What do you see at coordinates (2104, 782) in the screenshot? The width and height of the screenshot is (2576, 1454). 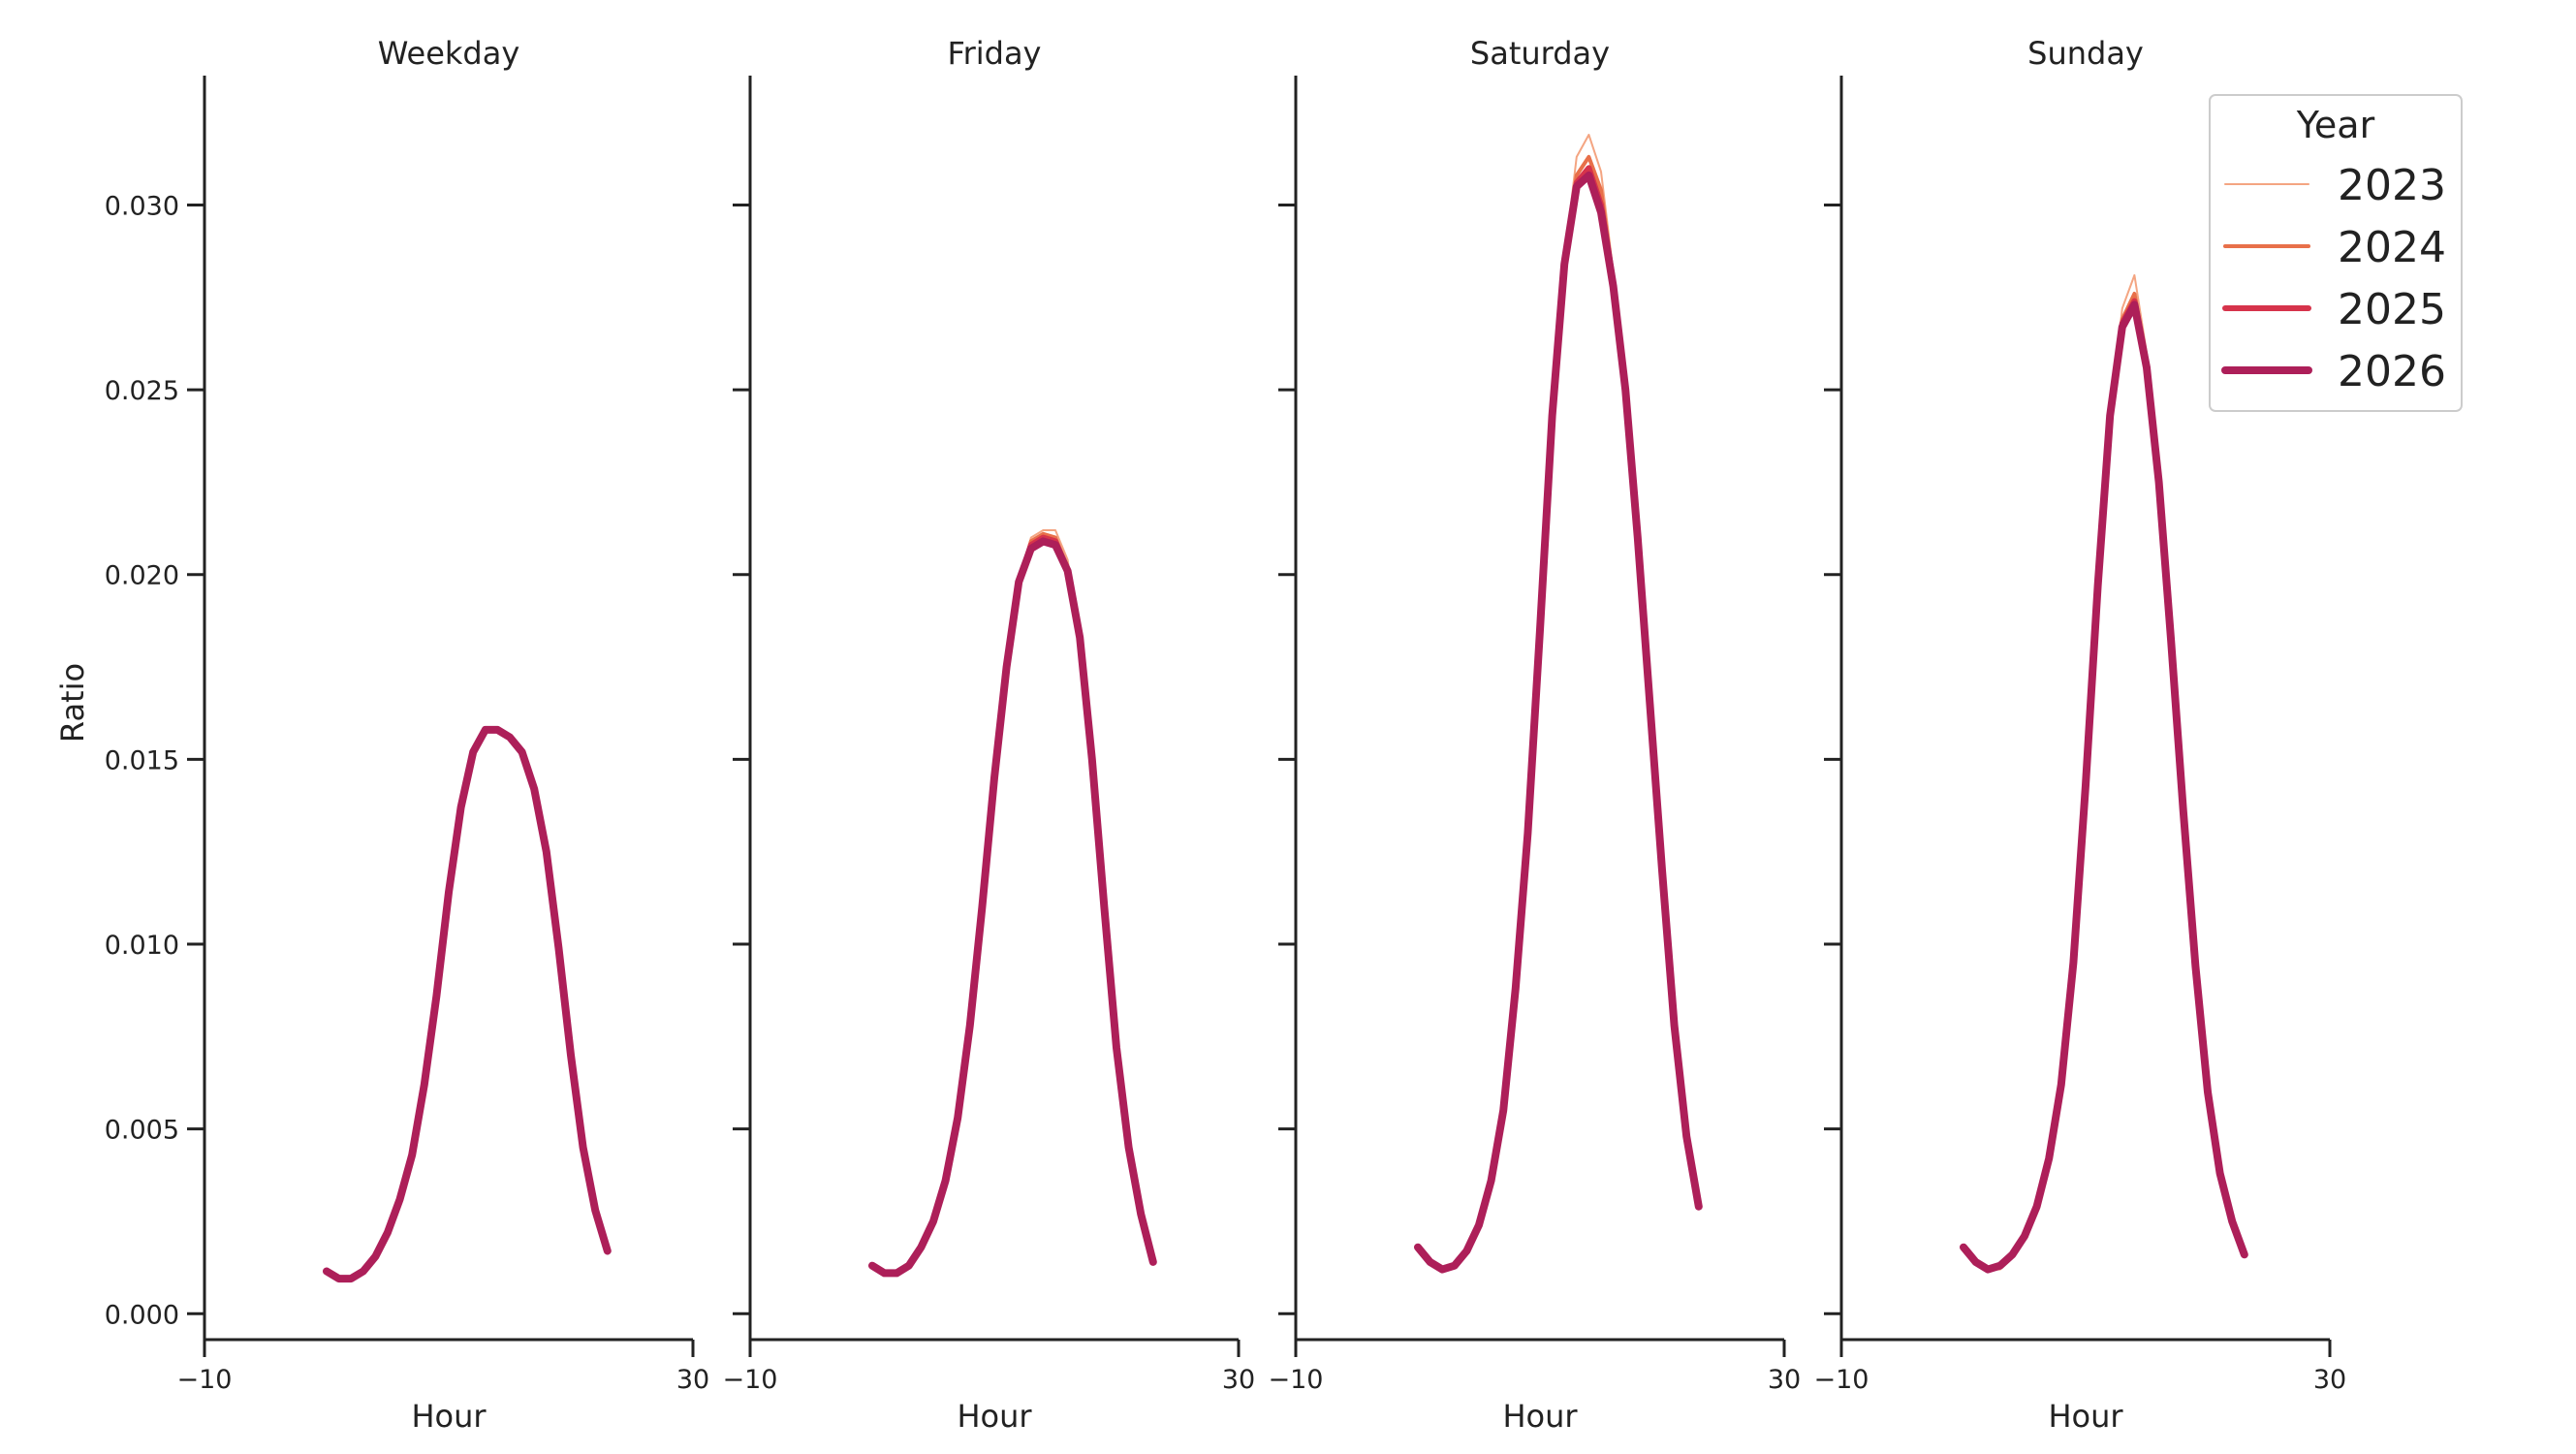 I see `series-line-2024` at bounding box center [2104, 782].